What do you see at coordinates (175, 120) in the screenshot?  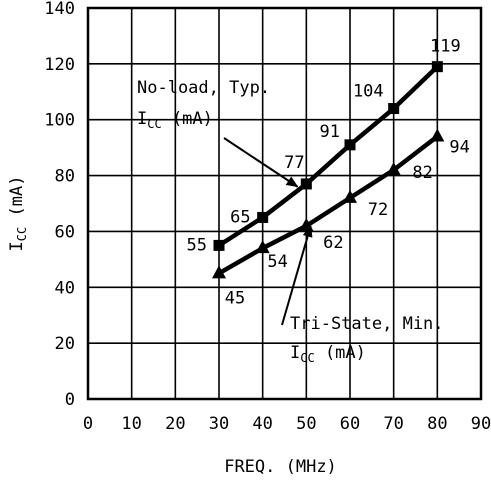 I see `annotation-1-unit: ICC (mA)` at bounding box center [175, 120].